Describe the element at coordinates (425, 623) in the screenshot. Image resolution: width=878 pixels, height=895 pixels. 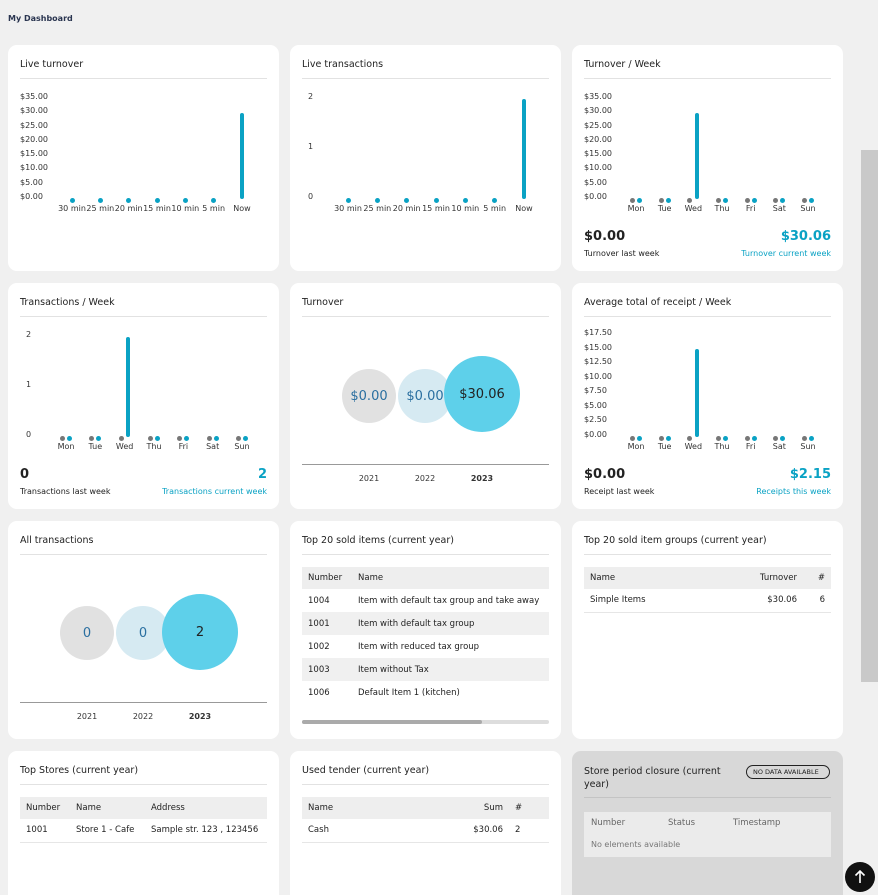
I see `table-row: 1001 Item with default tax group` at that location.